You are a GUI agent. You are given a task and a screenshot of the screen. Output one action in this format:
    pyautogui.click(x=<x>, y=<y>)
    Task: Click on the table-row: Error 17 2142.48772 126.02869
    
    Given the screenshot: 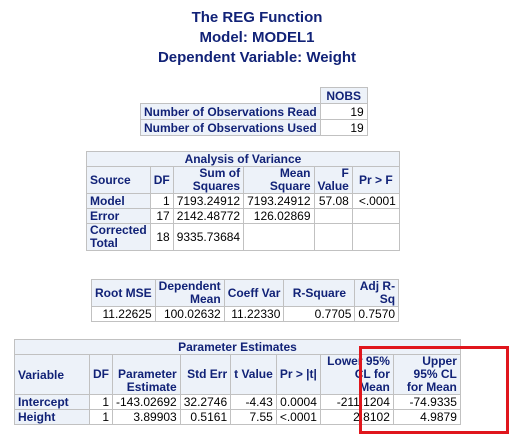 What is the action you would take?
    pyautogui.click(x=243, y=216)
    